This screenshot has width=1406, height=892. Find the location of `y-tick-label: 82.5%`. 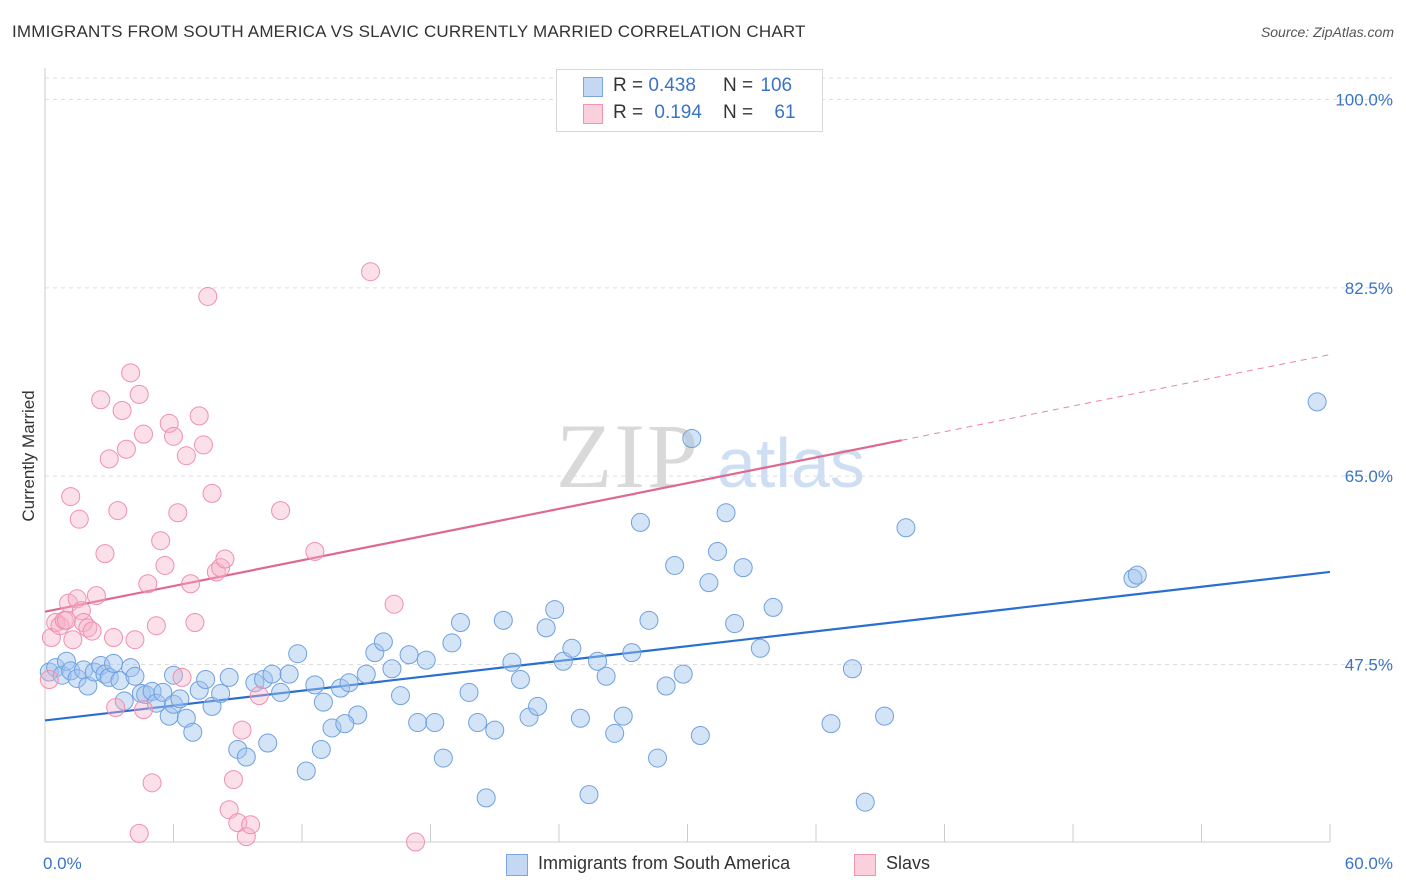

y-tick-label: 82.5% is located at coordinates (1369, 288).